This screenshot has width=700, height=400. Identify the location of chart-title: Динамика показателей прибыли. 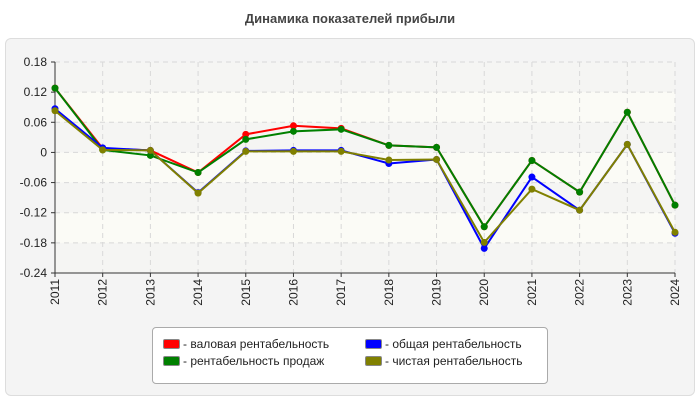
(350, 18).